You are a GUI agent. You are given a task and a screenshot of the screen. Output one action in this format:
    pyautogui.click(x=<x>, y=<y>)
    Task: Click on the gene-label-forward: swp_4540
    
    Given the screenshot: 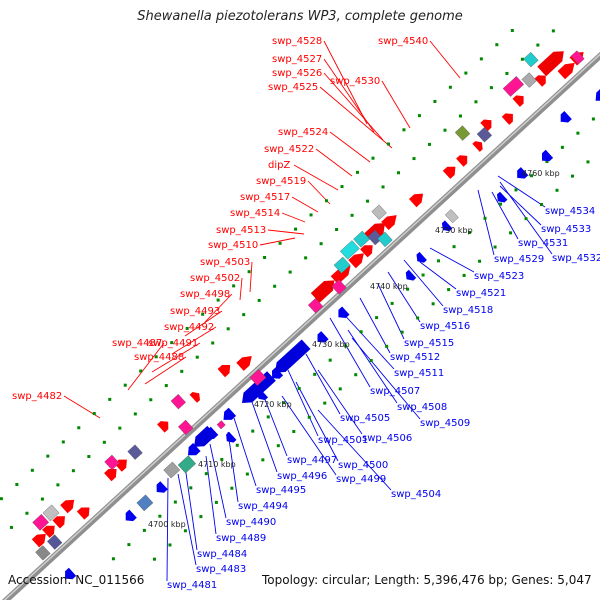 What is the action you would take?
    pyautogui.click(x=403, y=41)
    